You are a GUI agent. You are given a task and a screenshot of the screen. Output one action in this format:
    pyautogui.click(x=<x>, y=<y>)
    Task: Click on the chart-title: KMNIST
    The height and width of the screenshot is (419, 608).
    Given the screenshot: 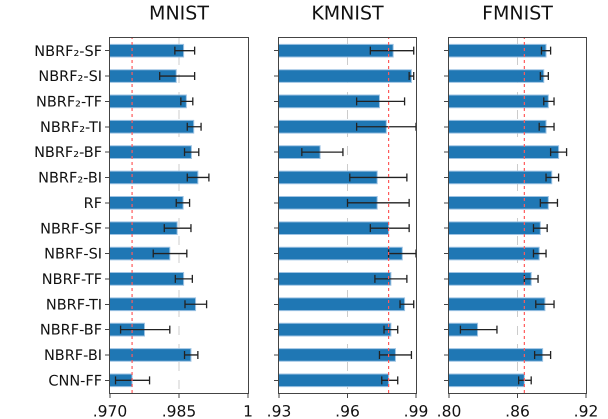 What is the action you would take?
    pyautogui.click(x=347, y=13)
    